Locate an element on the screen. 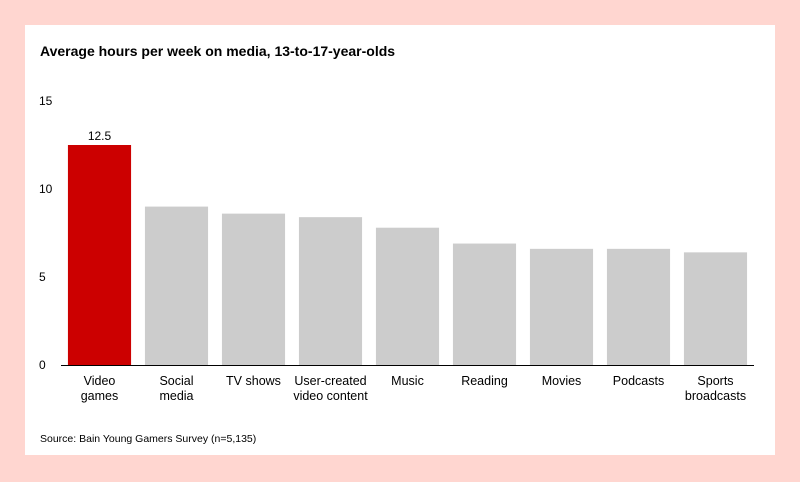  data-label-0: 12.5 is located at coordinates (100, 136).